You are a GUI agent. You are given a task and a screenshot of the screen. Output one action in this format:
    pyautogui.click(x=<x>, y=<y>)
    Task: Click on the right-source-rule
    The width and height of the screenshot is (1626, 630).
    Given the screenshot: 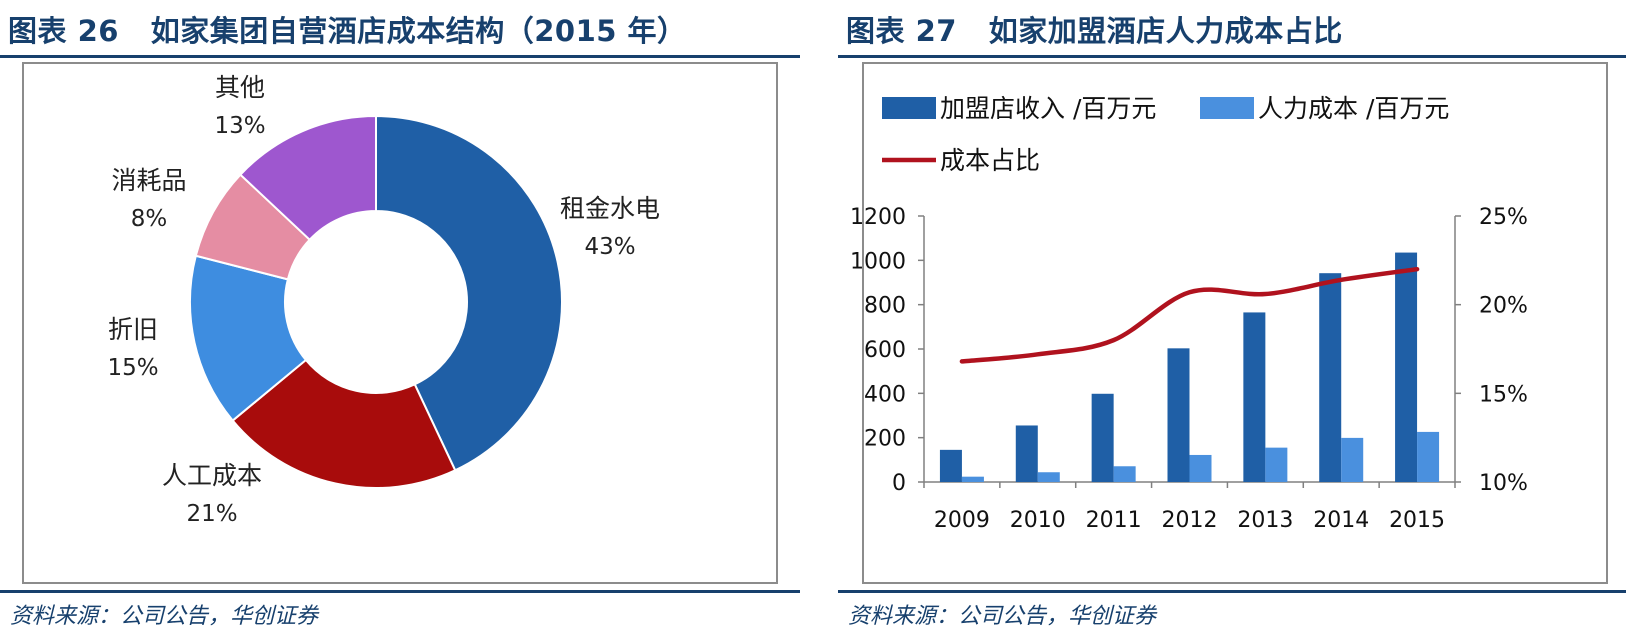 What is the action you would take?
    pyautogui.click(x=1232, y=591)
    